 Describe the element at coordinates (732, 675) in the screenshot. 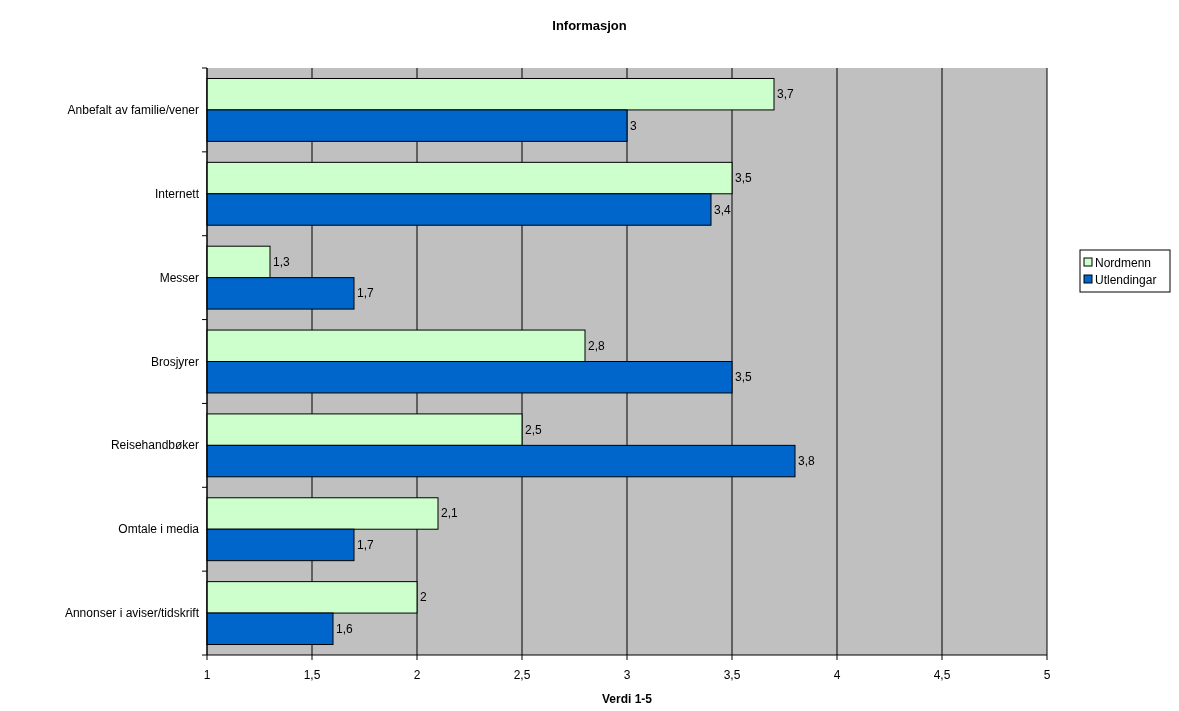

I see `x-tick-label: 3,5` at that location.